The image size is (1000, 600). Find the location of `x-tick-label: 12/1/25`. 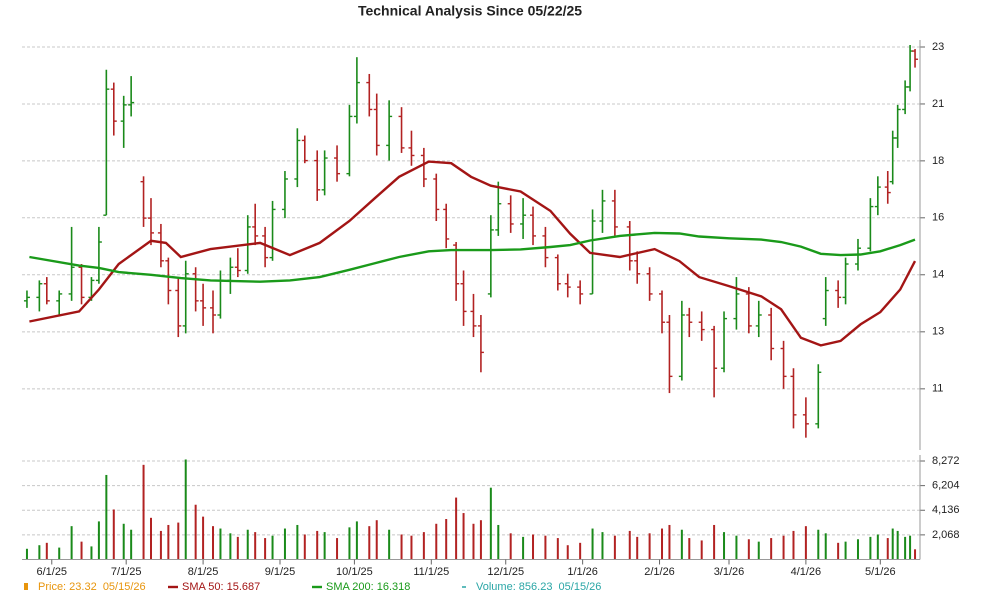

x-tick-label: 12/1/25 is located at coordinates (505, 572).